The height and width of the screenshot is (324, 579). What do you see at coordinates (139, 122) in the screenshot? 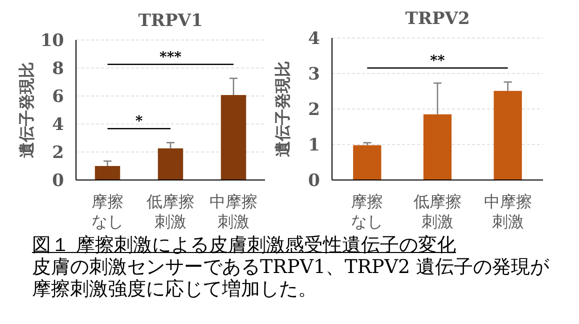
I see `annotation: *` at bounding box center [139, 122].